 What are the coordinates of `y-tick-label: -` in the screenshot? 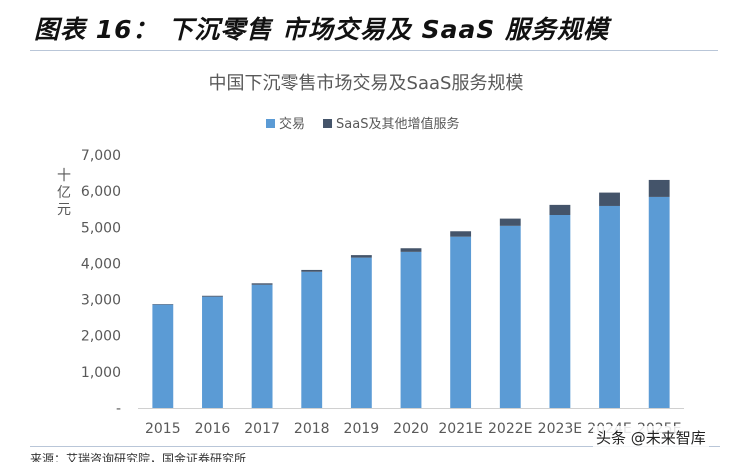 It's located at (118, 409).